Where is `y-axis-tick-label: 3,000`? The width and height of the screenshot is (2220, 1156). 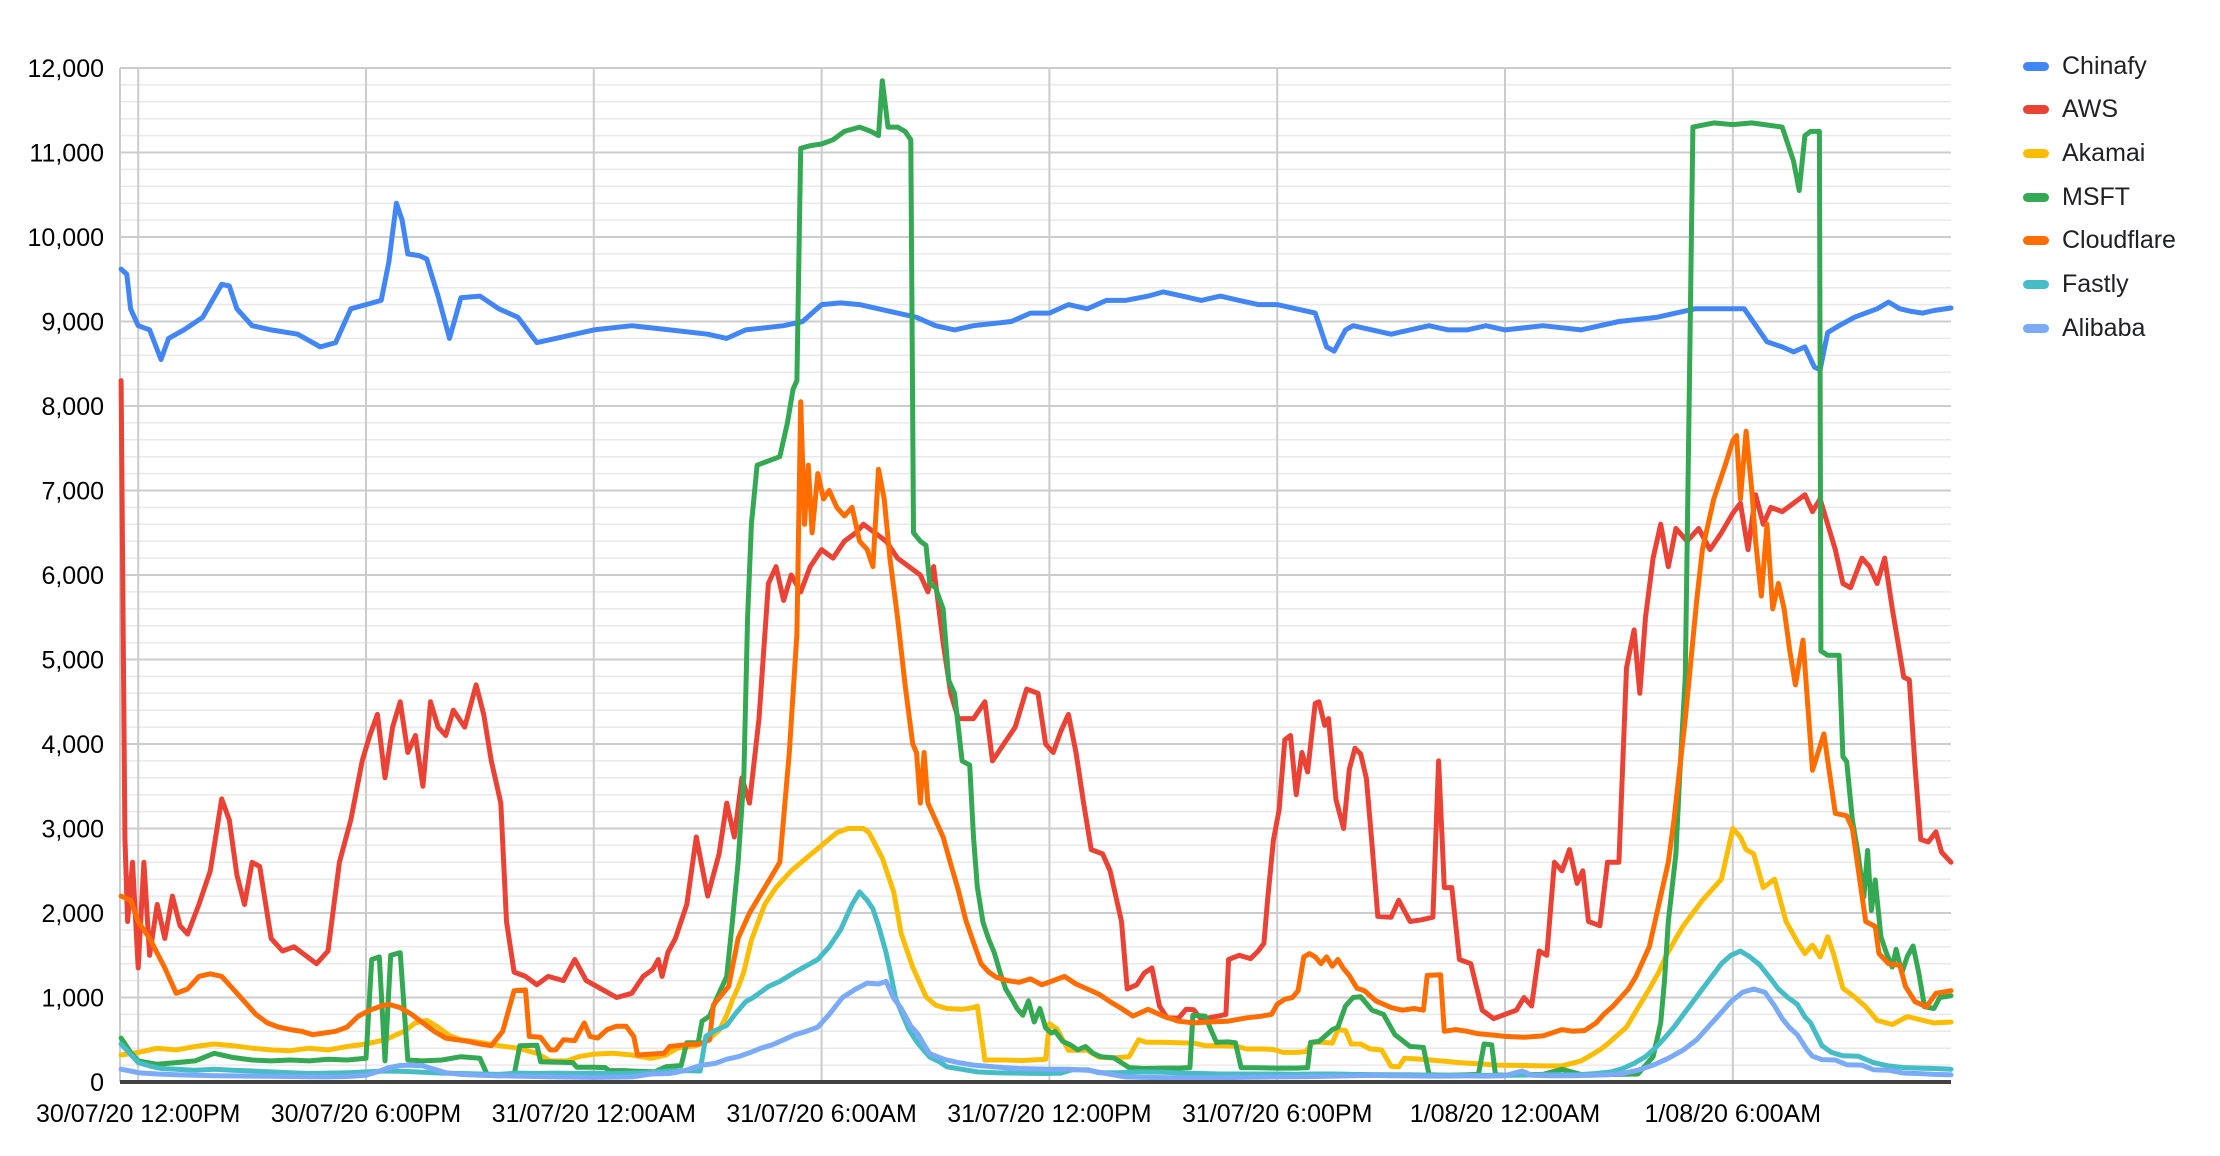 y-axis-tick-label: 3,000 is located at coordinates (72, 830).